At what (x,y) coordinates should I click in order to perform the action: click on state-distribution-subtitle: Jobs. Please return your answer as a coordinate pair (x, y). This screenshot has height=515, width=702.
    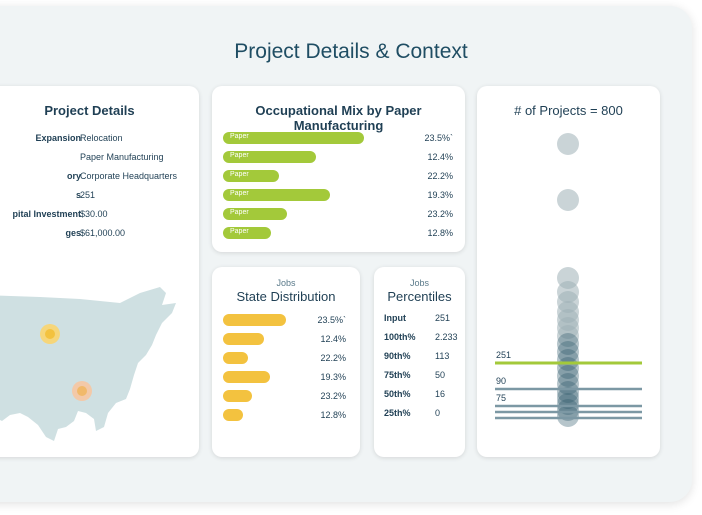
    Looking at the image, I should click on (286, 283).